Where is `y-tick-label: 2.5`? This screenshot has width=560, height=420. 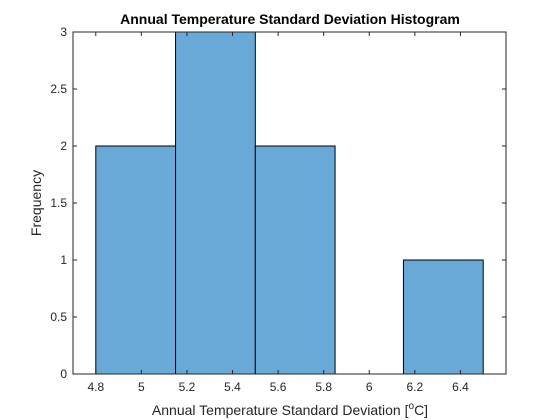 y-tick-label: 2.5 is located at coordinates (58, 89).